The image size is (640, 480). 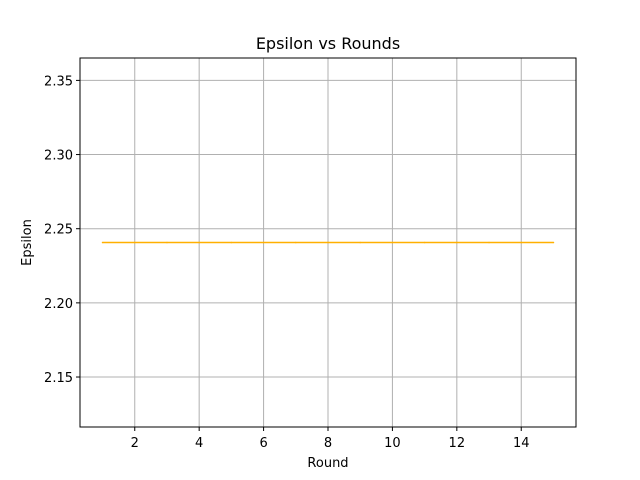 I want to click on x-tick-label: 8, so click(x=328, y=443).